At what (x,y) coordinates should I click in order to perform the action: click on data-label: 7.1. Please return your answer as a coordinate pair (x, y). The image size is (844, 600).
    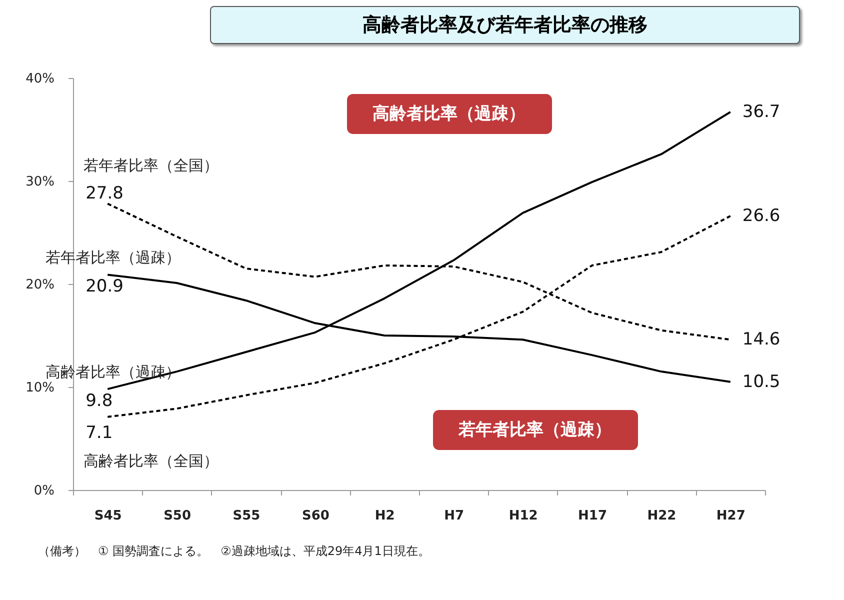
    Looking at the image, I should click on (99, 432).